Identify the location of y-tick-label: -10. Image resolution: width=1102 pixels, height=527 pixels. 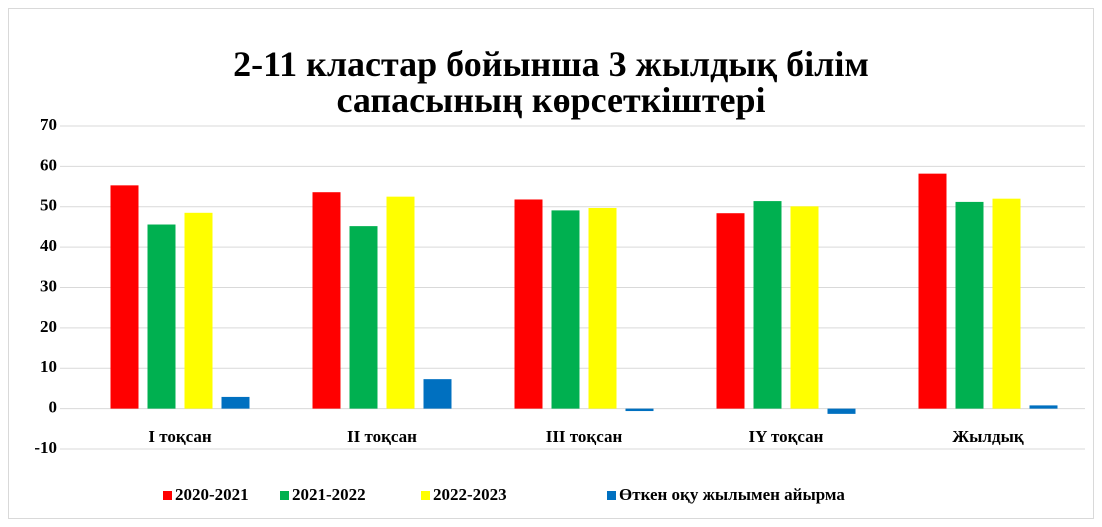
(45, 447).